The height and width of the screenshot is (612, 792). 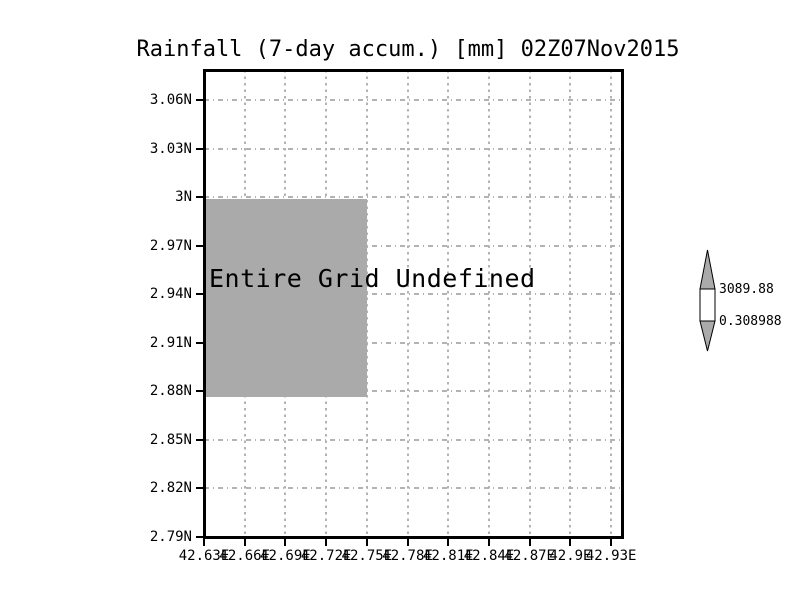 What do you see at coordinates (170, 148) in the screenshot?
I see `y-axis-tick-label: 3.03N` at bounding box center [170, 148].